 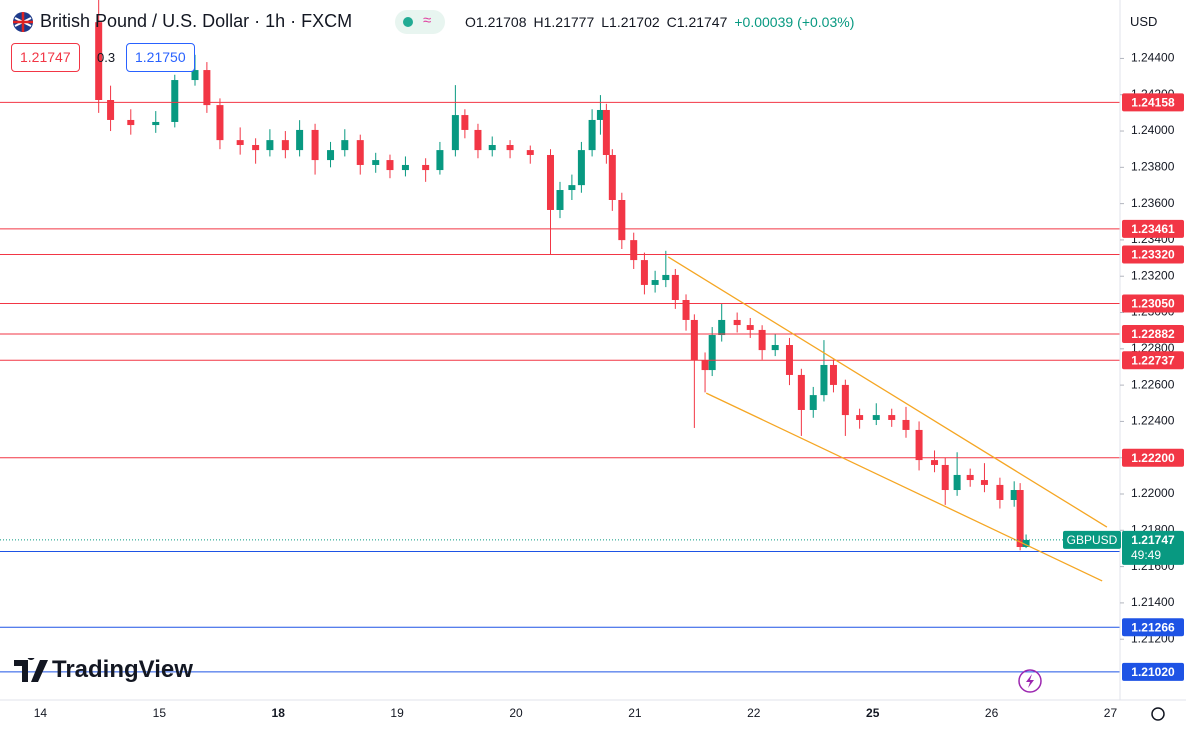 What do you see at coordinates (397, 713) in the screenshot?
I see `x-tick-label: 19` at bounding box center [397, 713].